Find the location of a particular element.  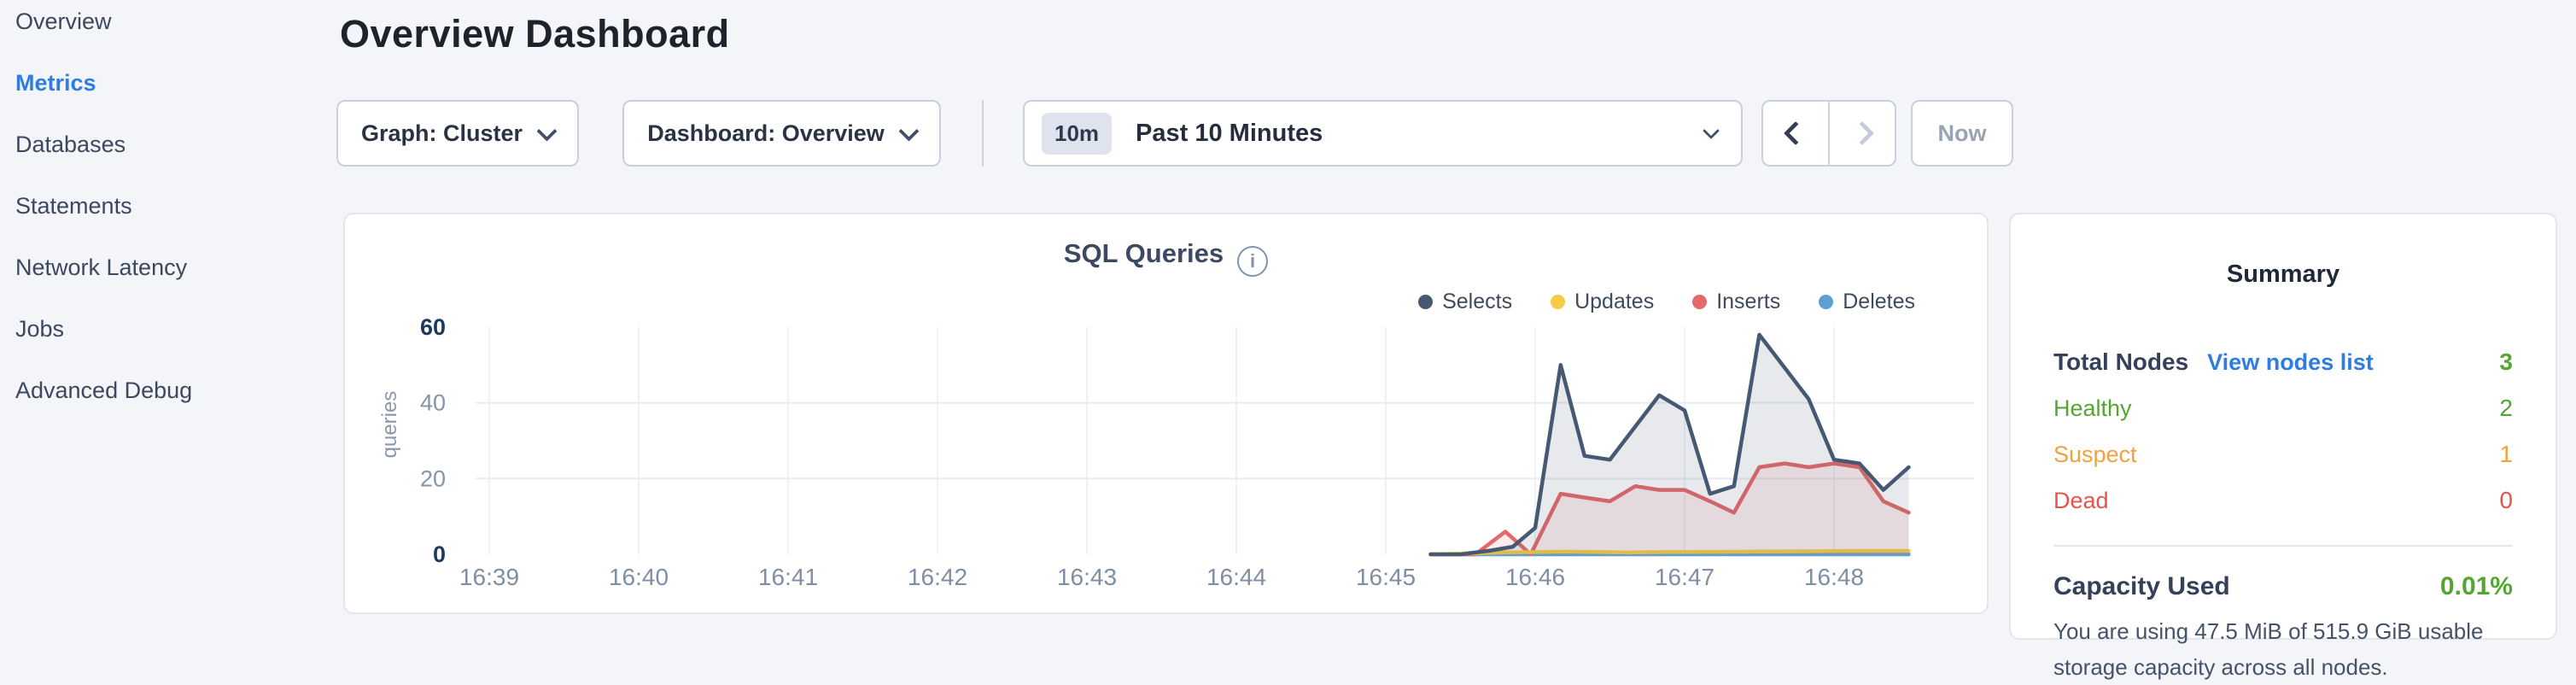

legend-label: Deletes is located at coordinates (1879, 301).